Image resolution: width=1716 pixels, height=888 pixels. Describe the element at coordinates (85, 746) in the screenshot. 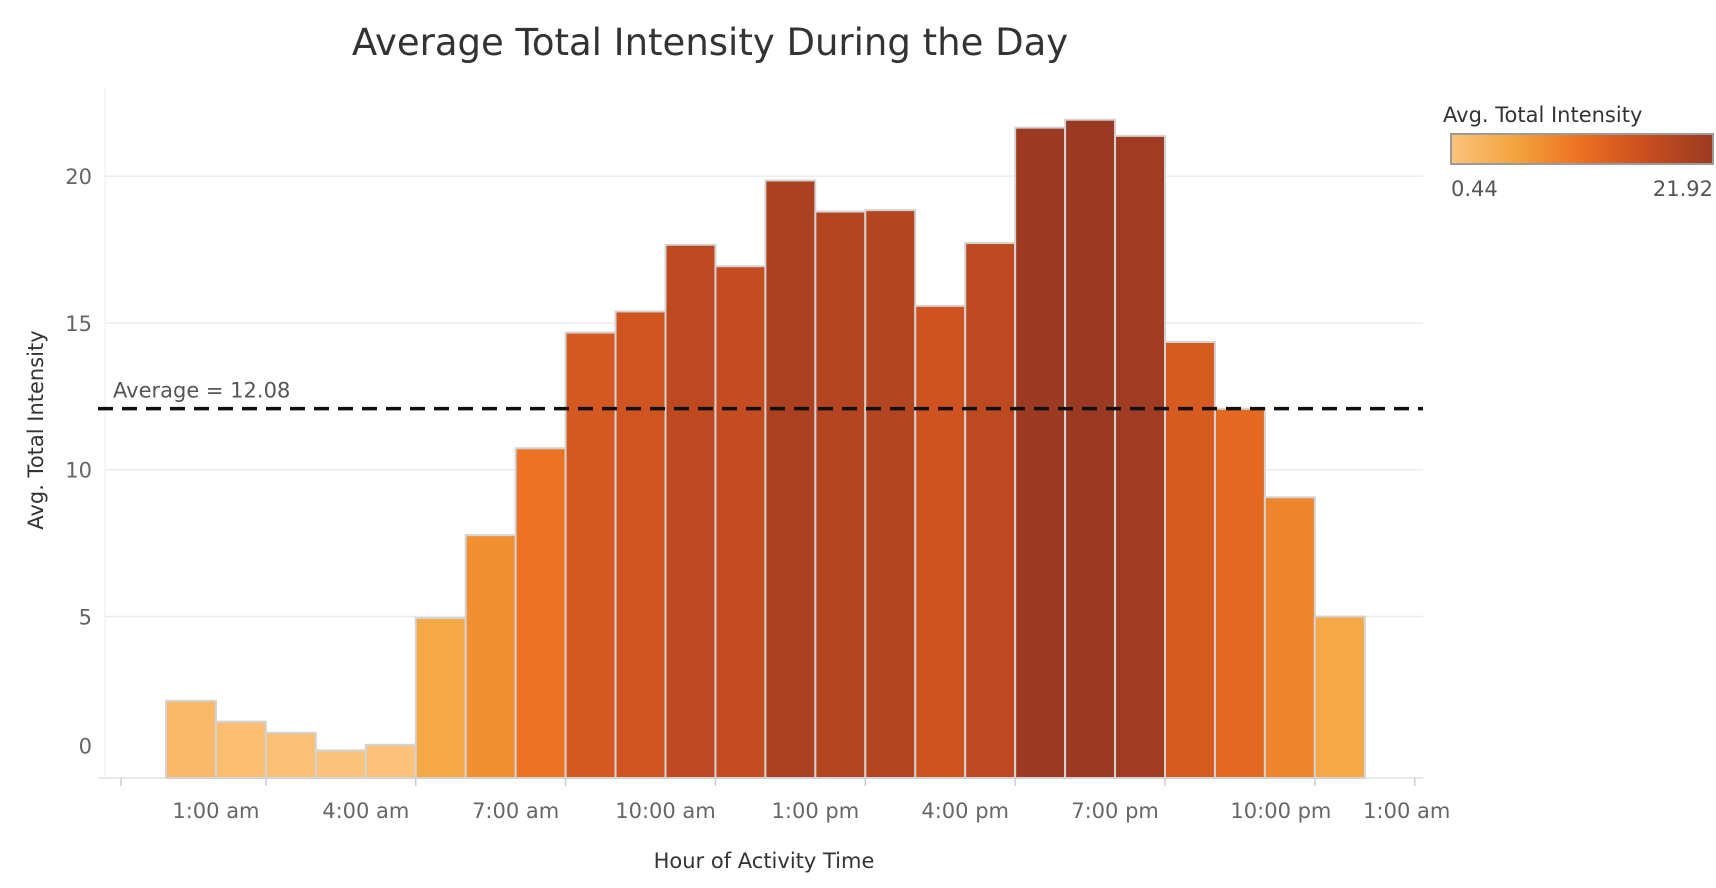

I see `y-tick-label: 0` at that location.